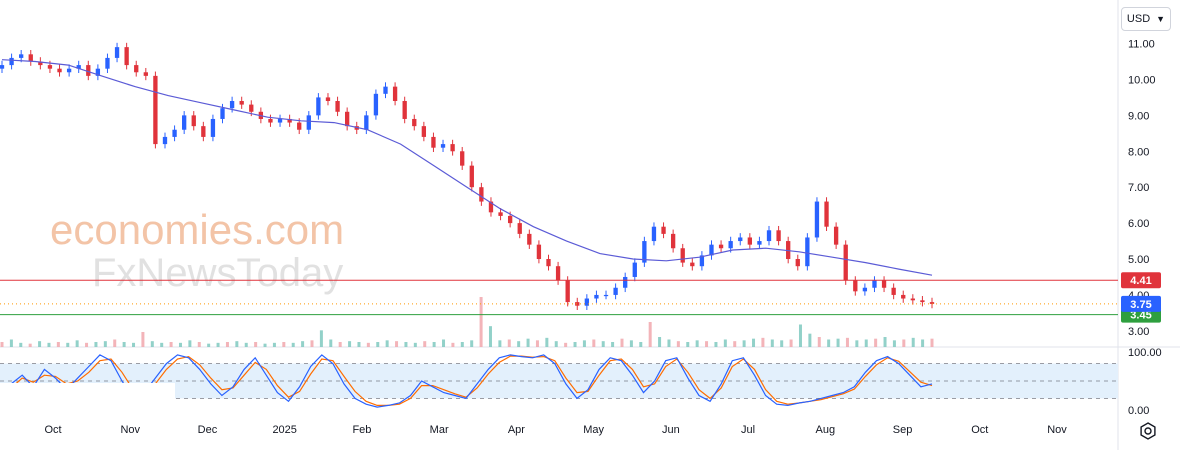  I want to click on time-tick-label: Mar, so click(439, 430).